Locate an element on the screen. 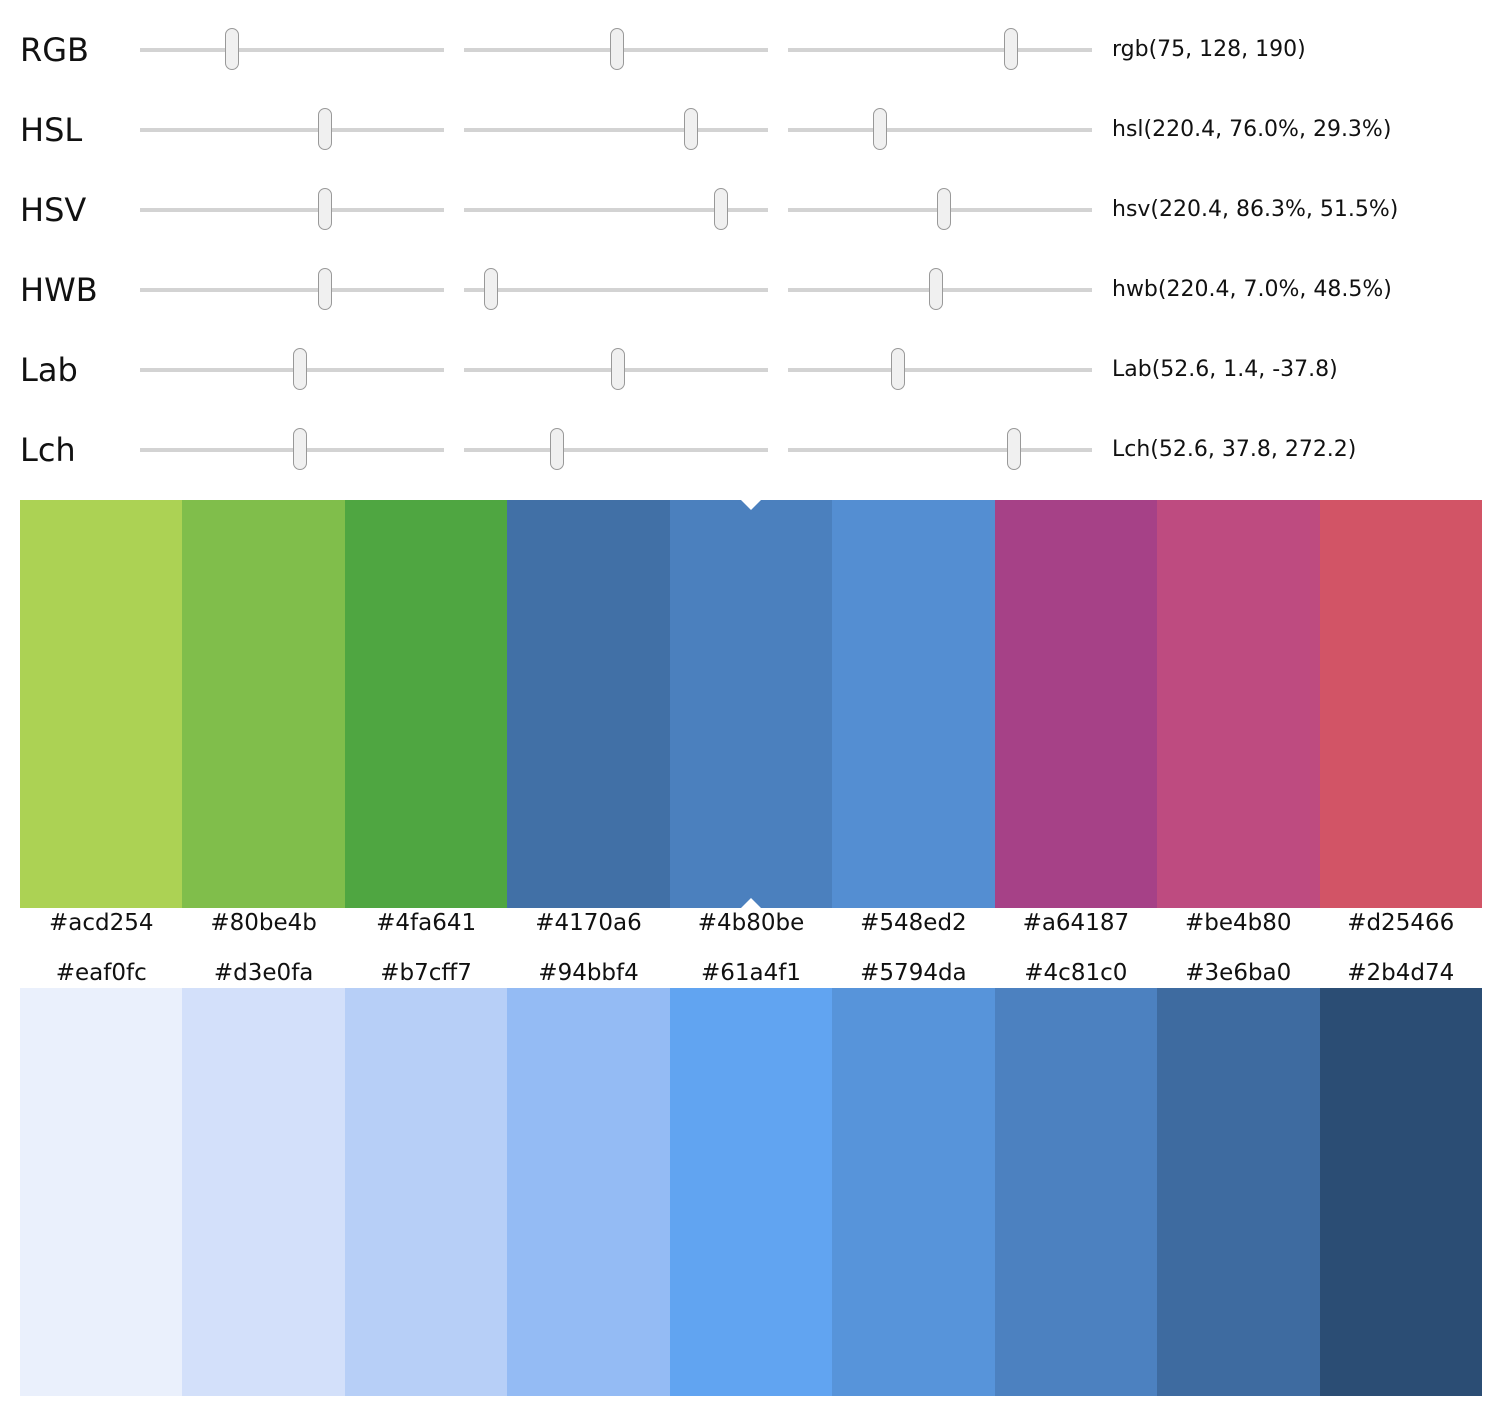 The height and width of the screenshot is (1415, 1501). hex-label: #be4b80 is located at coordinates (1238, 923).